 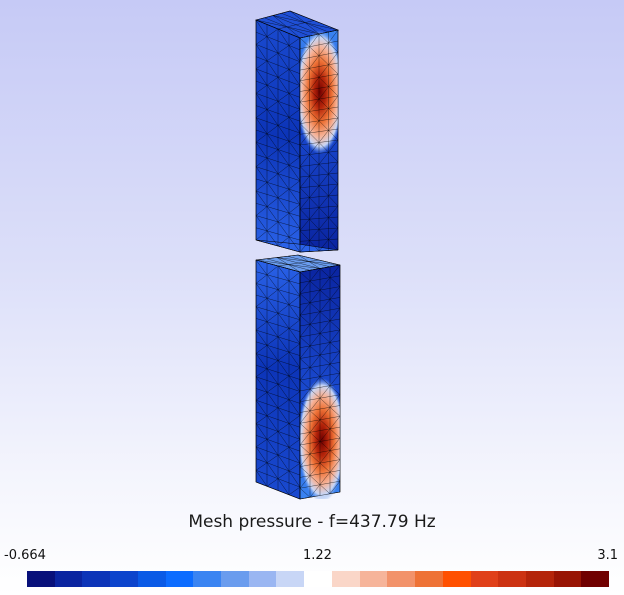 What do you see at coordinates (312, 522) in the screenshot?
I see `plot-title: Mesh pressure - f=437.79 Hz` at bounding box center [312, 522].